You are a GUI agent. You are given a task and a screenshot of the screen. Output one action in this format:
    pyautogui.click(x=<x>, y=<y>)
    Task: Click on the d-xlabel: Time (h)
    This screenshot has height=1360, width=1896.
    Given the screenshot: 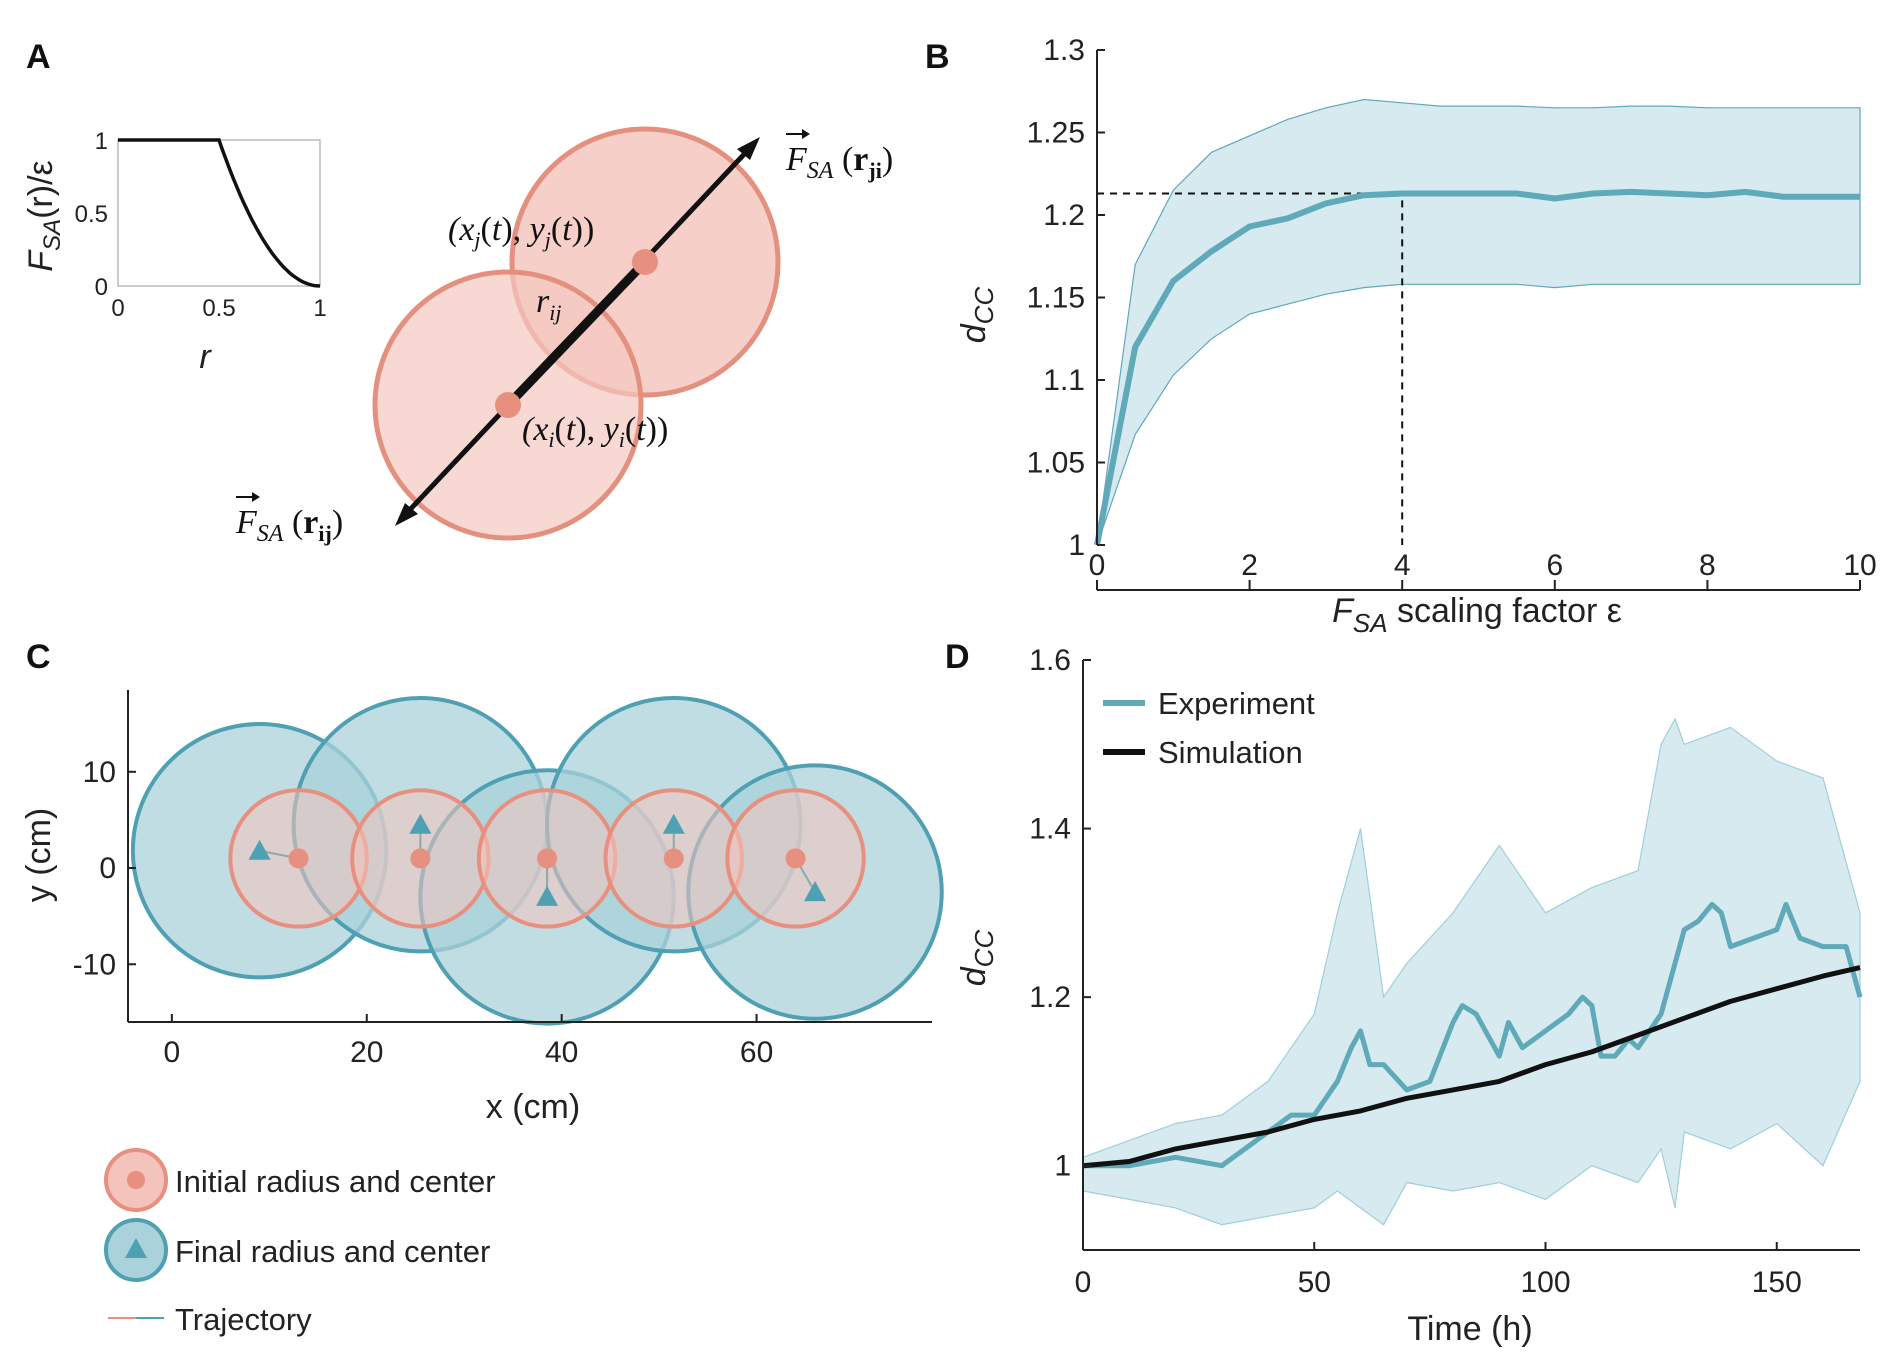 What is the action you would take?
    pyautogui.click(x=1469, y=1329)
    